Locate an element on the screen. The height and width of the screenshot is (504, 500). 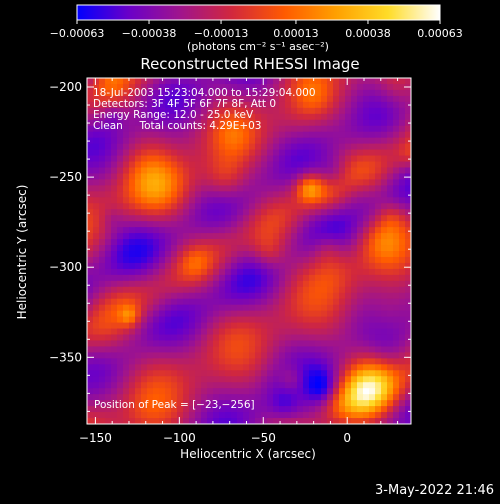
colorbar is located at coordinates (258, 12).